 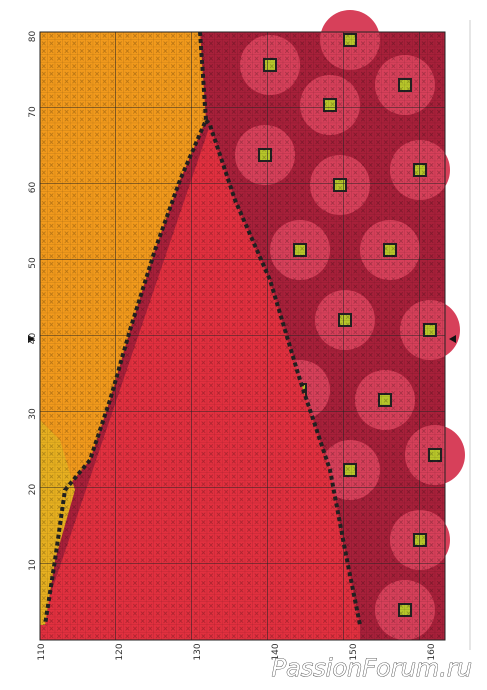 I want to click on row-label: 40, so click(x=33, y=339).